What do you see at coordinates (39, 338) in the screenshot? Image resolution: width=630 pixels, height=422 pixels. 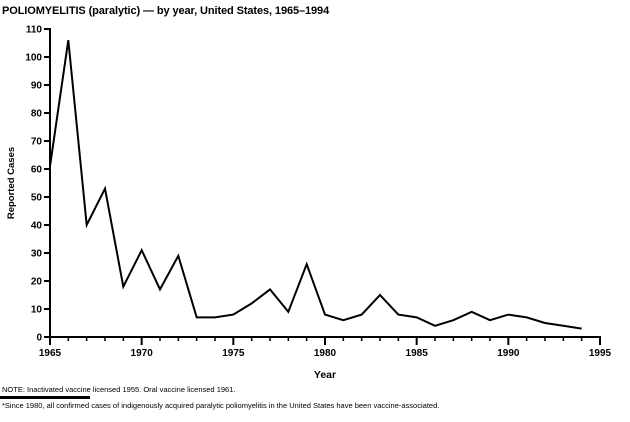 I see `y-tick-label: 0` at bounding box center [39, 338].